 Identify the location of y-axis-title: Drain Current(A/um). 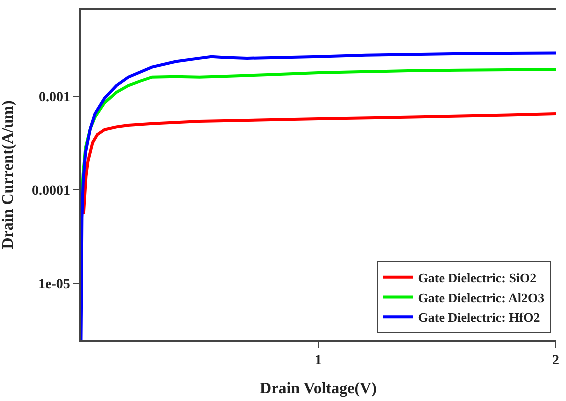
(8, 175).